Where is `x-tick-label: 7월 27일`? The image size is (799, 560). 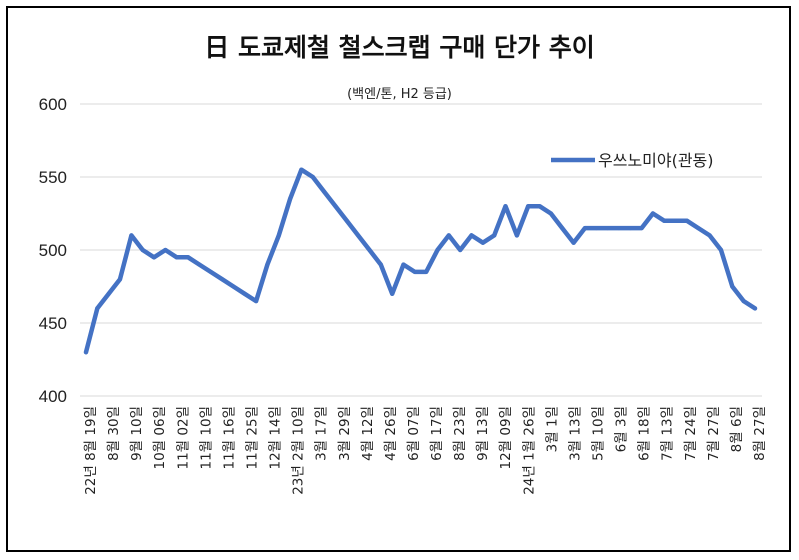 x-tick-label: 7월 27일 is located at coordinates (714, 433).